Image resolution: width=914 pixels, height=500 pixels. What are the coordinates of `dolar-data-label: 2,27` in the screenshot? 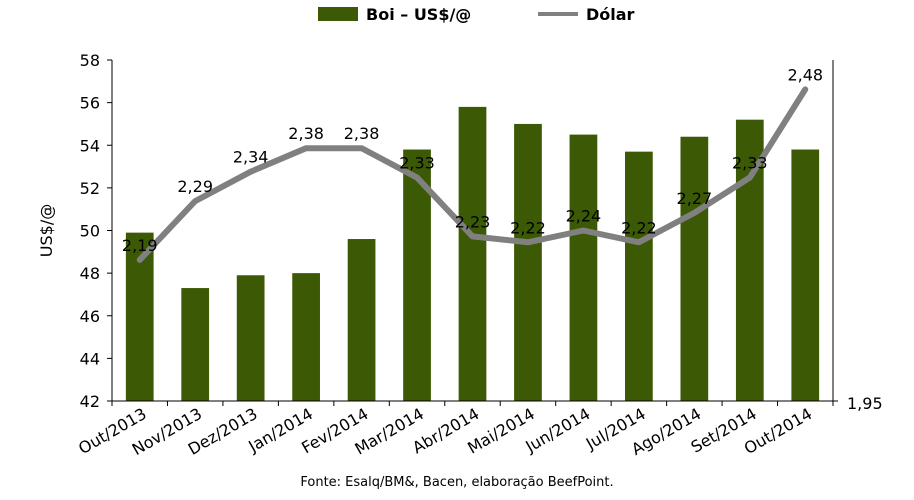 It's located at (695, 198).